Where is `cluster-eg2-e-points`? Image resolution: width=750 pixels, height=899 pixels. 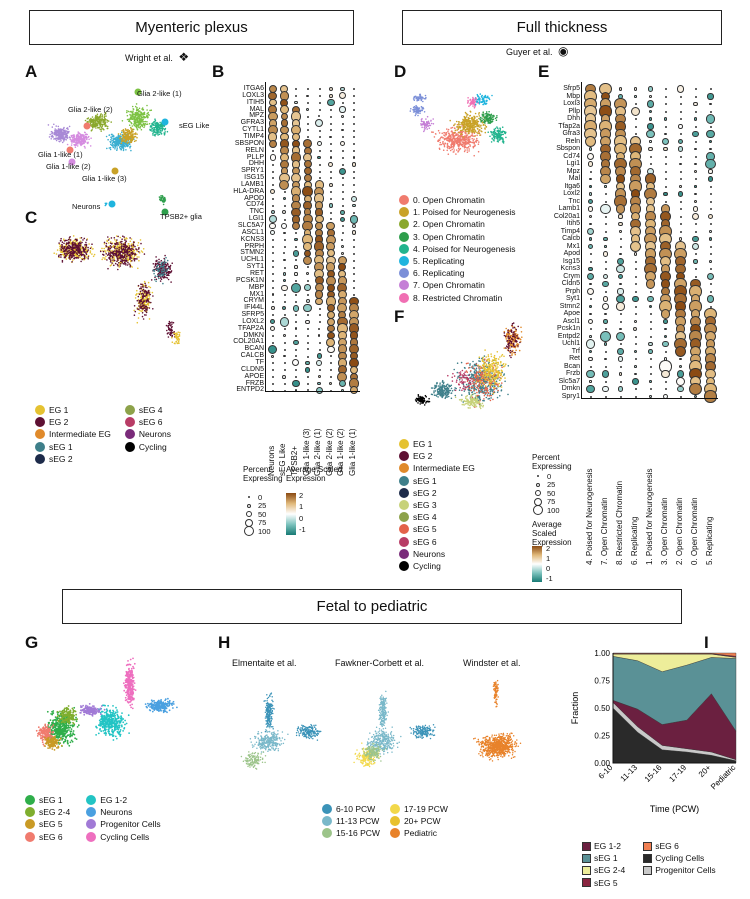 cluster-eg2-e-points is located at coordinates (170, 329).